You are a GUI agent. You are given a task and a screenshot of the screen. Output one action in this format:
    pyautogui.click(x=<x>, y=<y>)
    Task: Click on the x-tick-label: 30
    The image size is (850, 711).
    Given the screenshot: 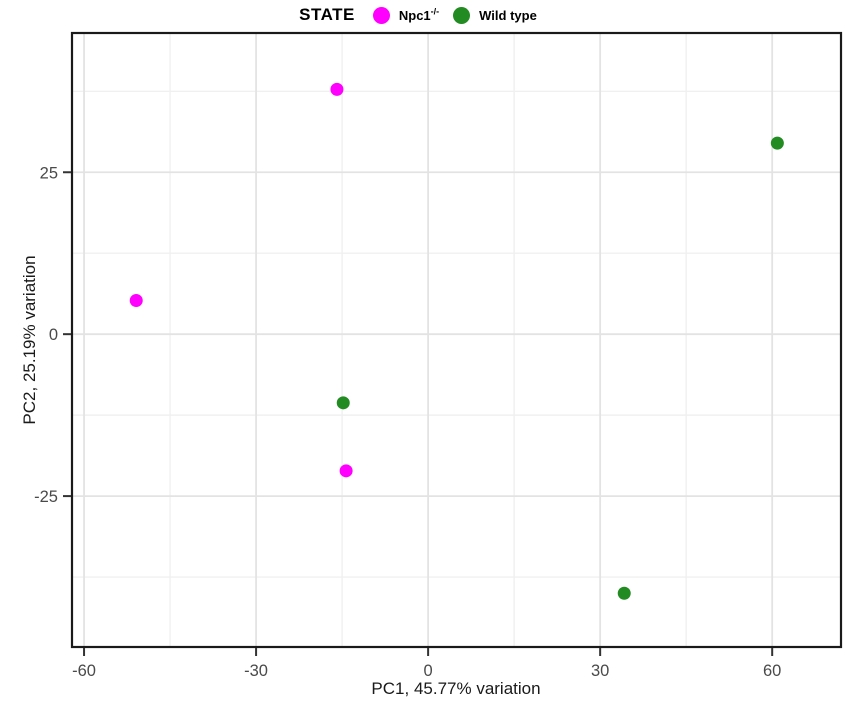 What is the action you would take?
    pyautogui.click(x=600, y=671)
    